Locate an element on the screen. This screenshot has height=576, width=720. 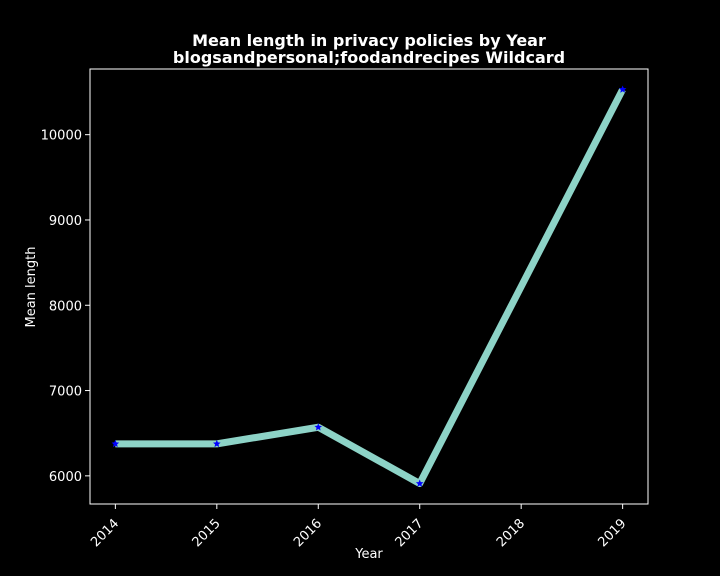
chart-subtitle: blogsandpersonal;foodandrecipes Wildcard is located at coordinates (369, 57).